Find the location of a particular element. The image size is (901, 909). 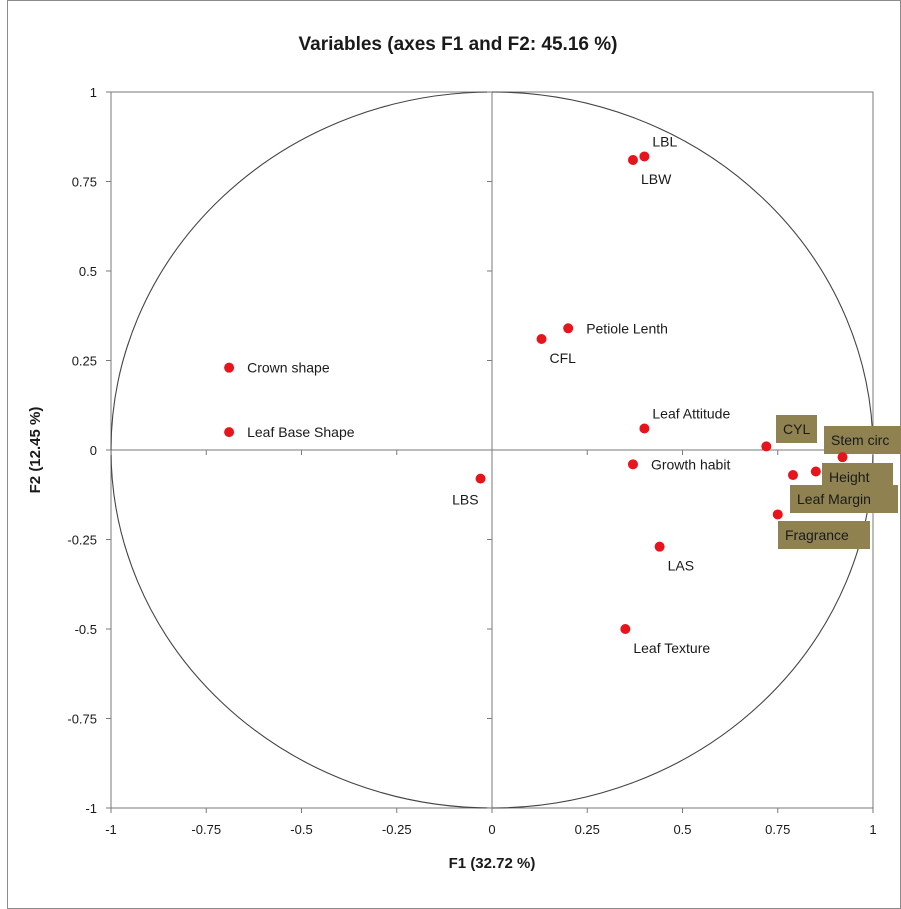

point-label: LBS is located at coordinates (465, 500).